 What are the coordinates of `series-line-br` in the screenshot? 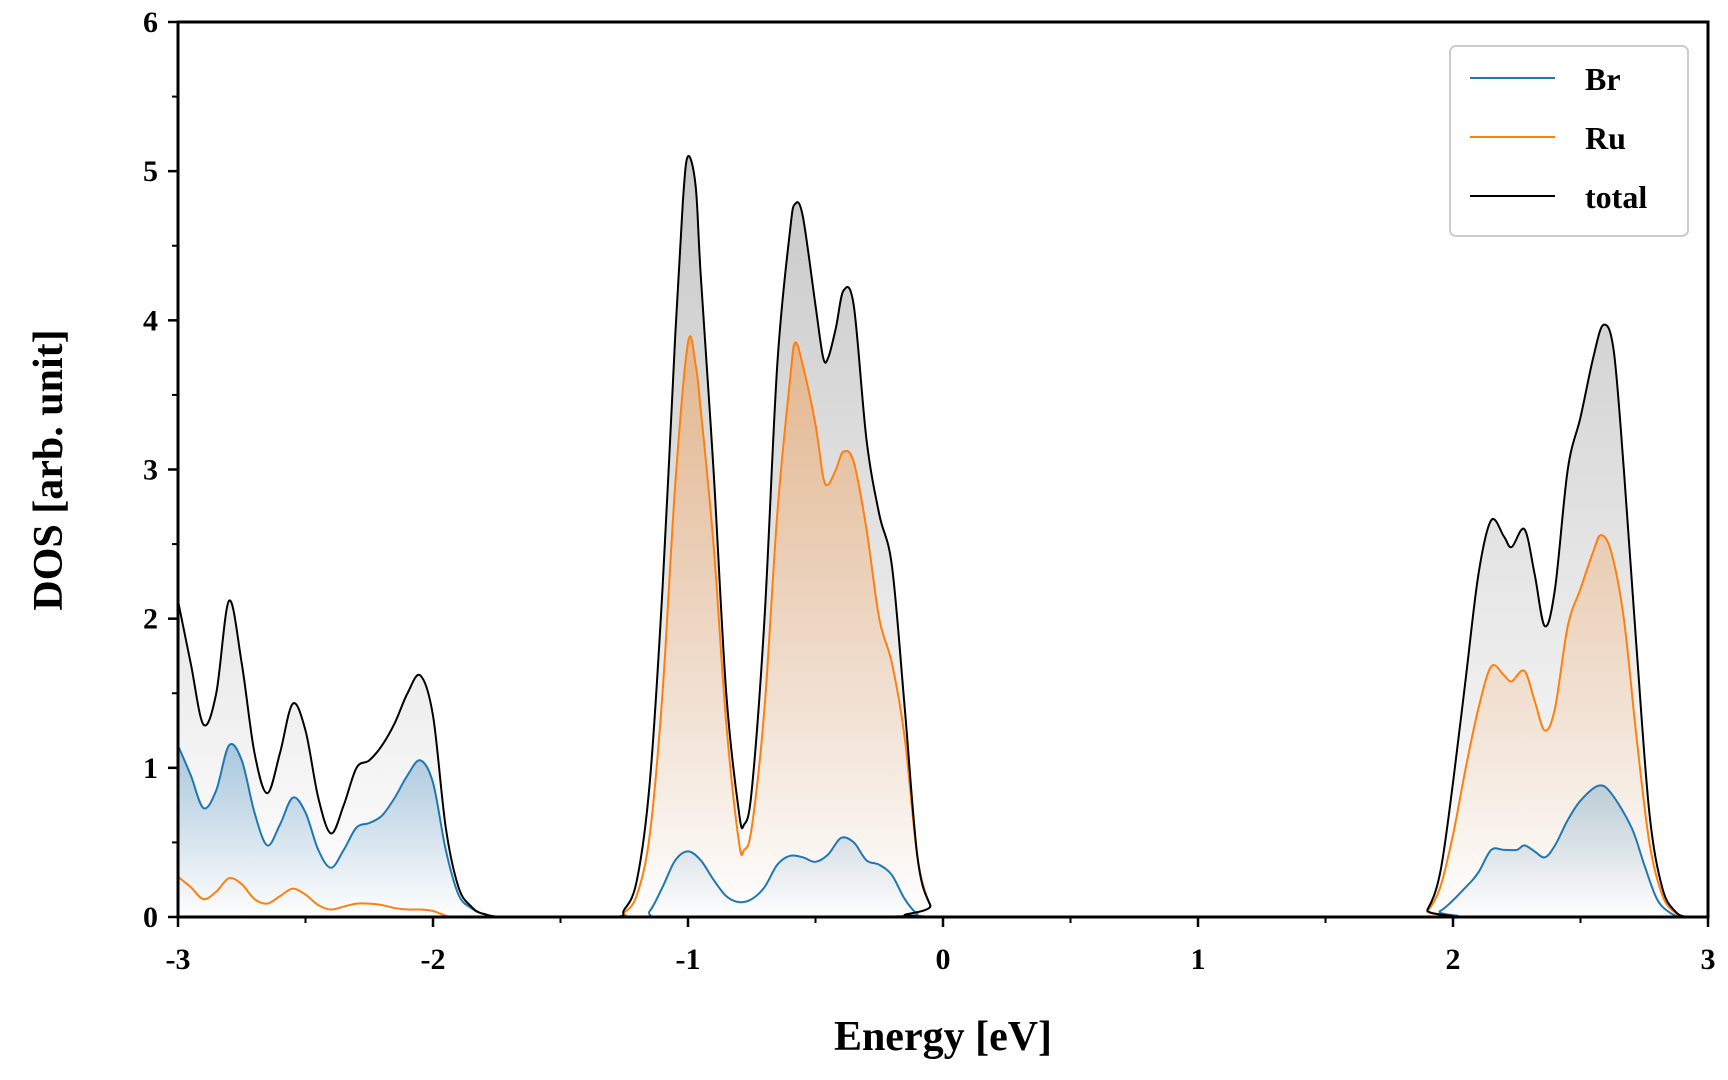 It's located at (943, 830).